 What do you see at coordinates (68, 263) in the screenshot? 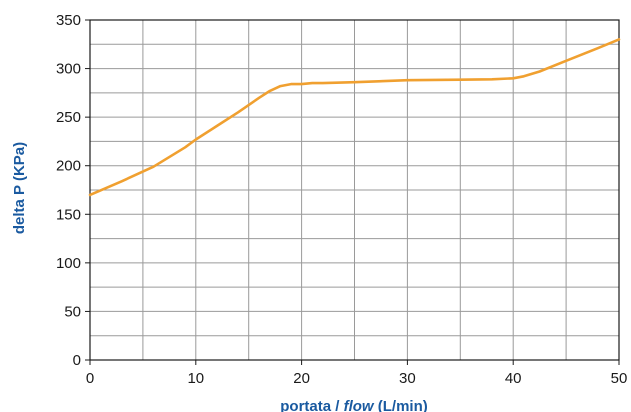
I see `y-tick-label: 100` at bounding box center [68, 263].